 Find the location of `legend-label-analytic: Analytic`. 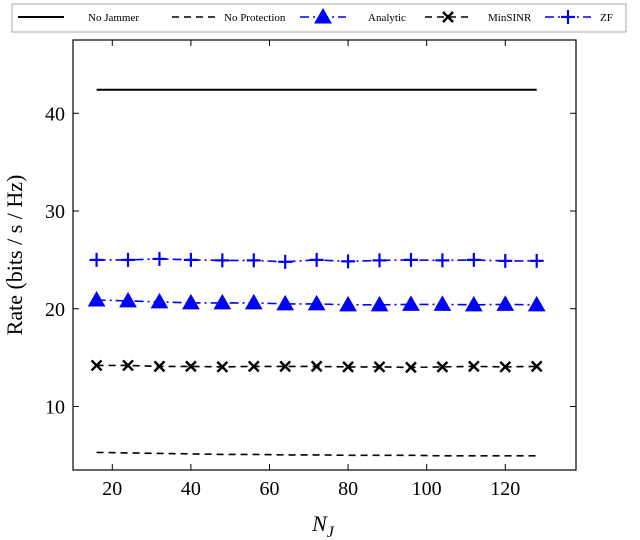

legend-label-analytic: Analytic is located at coordinates (387, 18).